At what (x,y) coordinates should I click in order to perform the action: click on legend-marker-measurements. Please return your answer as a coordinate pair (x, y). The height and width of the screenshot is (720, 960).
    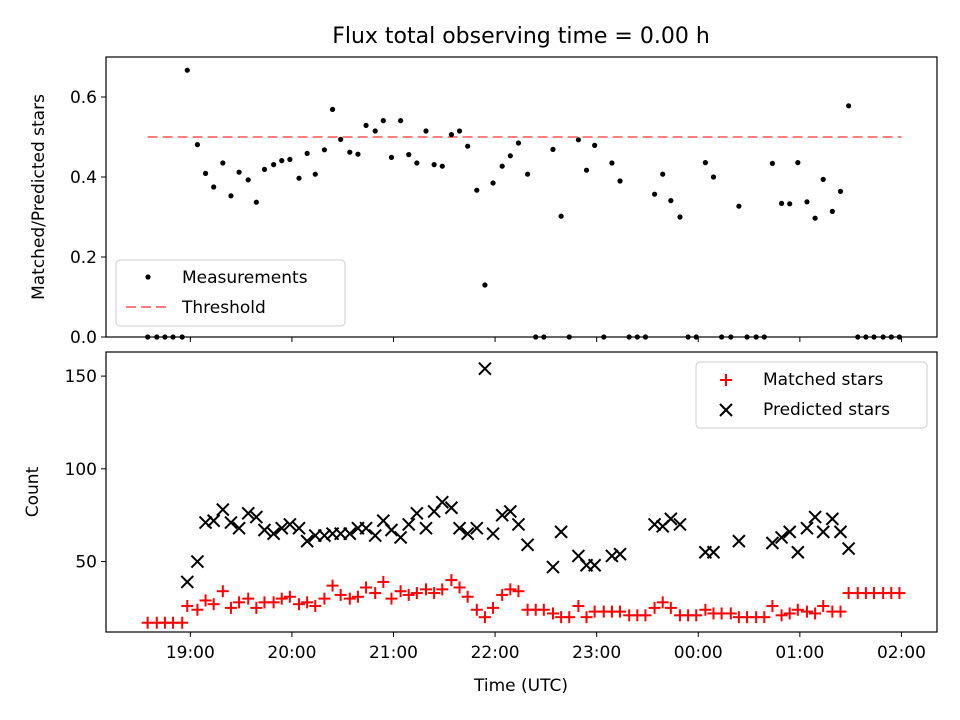
    Looking at the image, I should click on (148, 277).